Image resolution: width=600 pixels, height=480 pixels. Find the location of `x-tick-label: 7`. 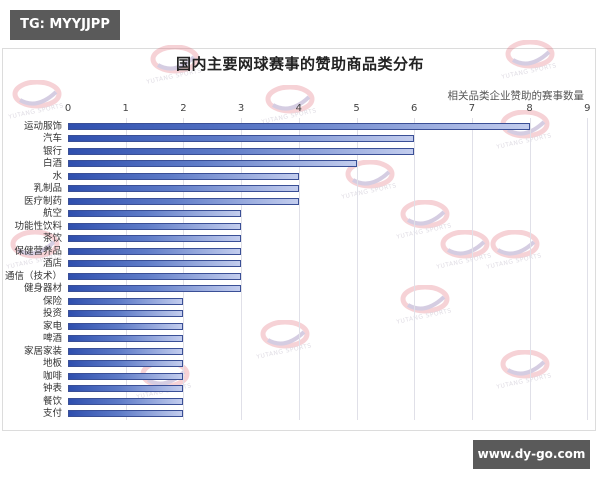

x-tick-label: 7 is located at coordinates (472, 108).